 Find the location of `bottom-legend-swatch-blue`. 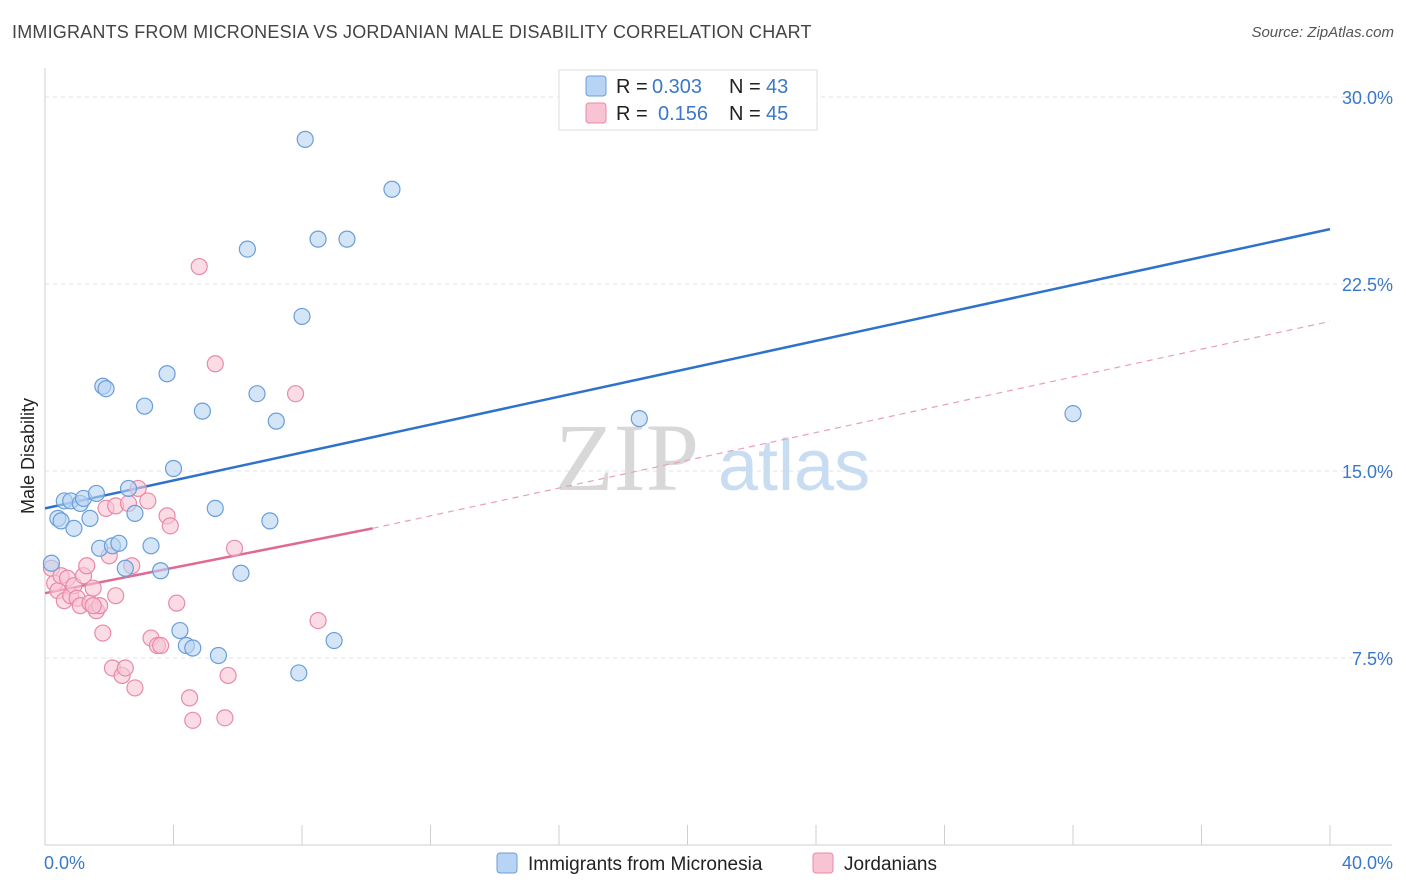

bottom-legend-swatch-blue is located at coordinates (507, 863).